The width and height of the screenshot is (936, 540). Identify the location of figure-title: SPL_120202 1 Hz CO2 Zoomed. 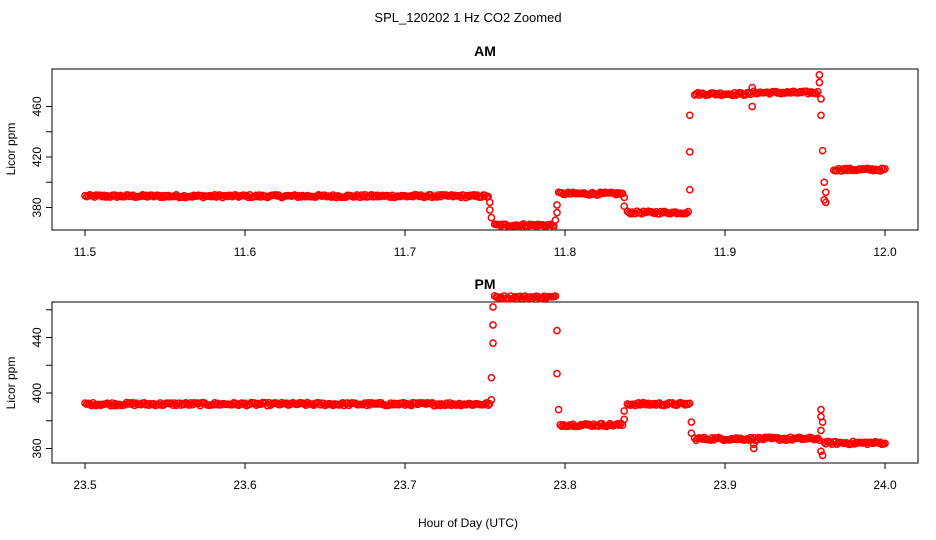
(467, 17).